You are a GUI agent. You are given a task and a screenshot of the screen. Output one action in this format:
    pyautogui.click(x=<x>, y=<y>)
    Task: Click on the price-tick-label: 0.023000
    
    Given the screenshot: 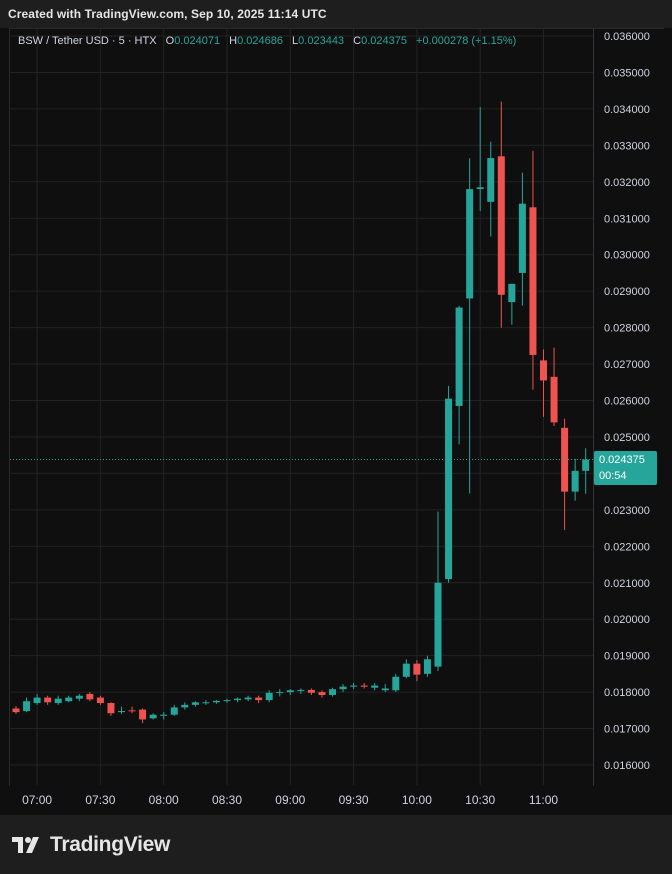 What is the action you would take?
    pyautogui.click(x=627, y=511)
    